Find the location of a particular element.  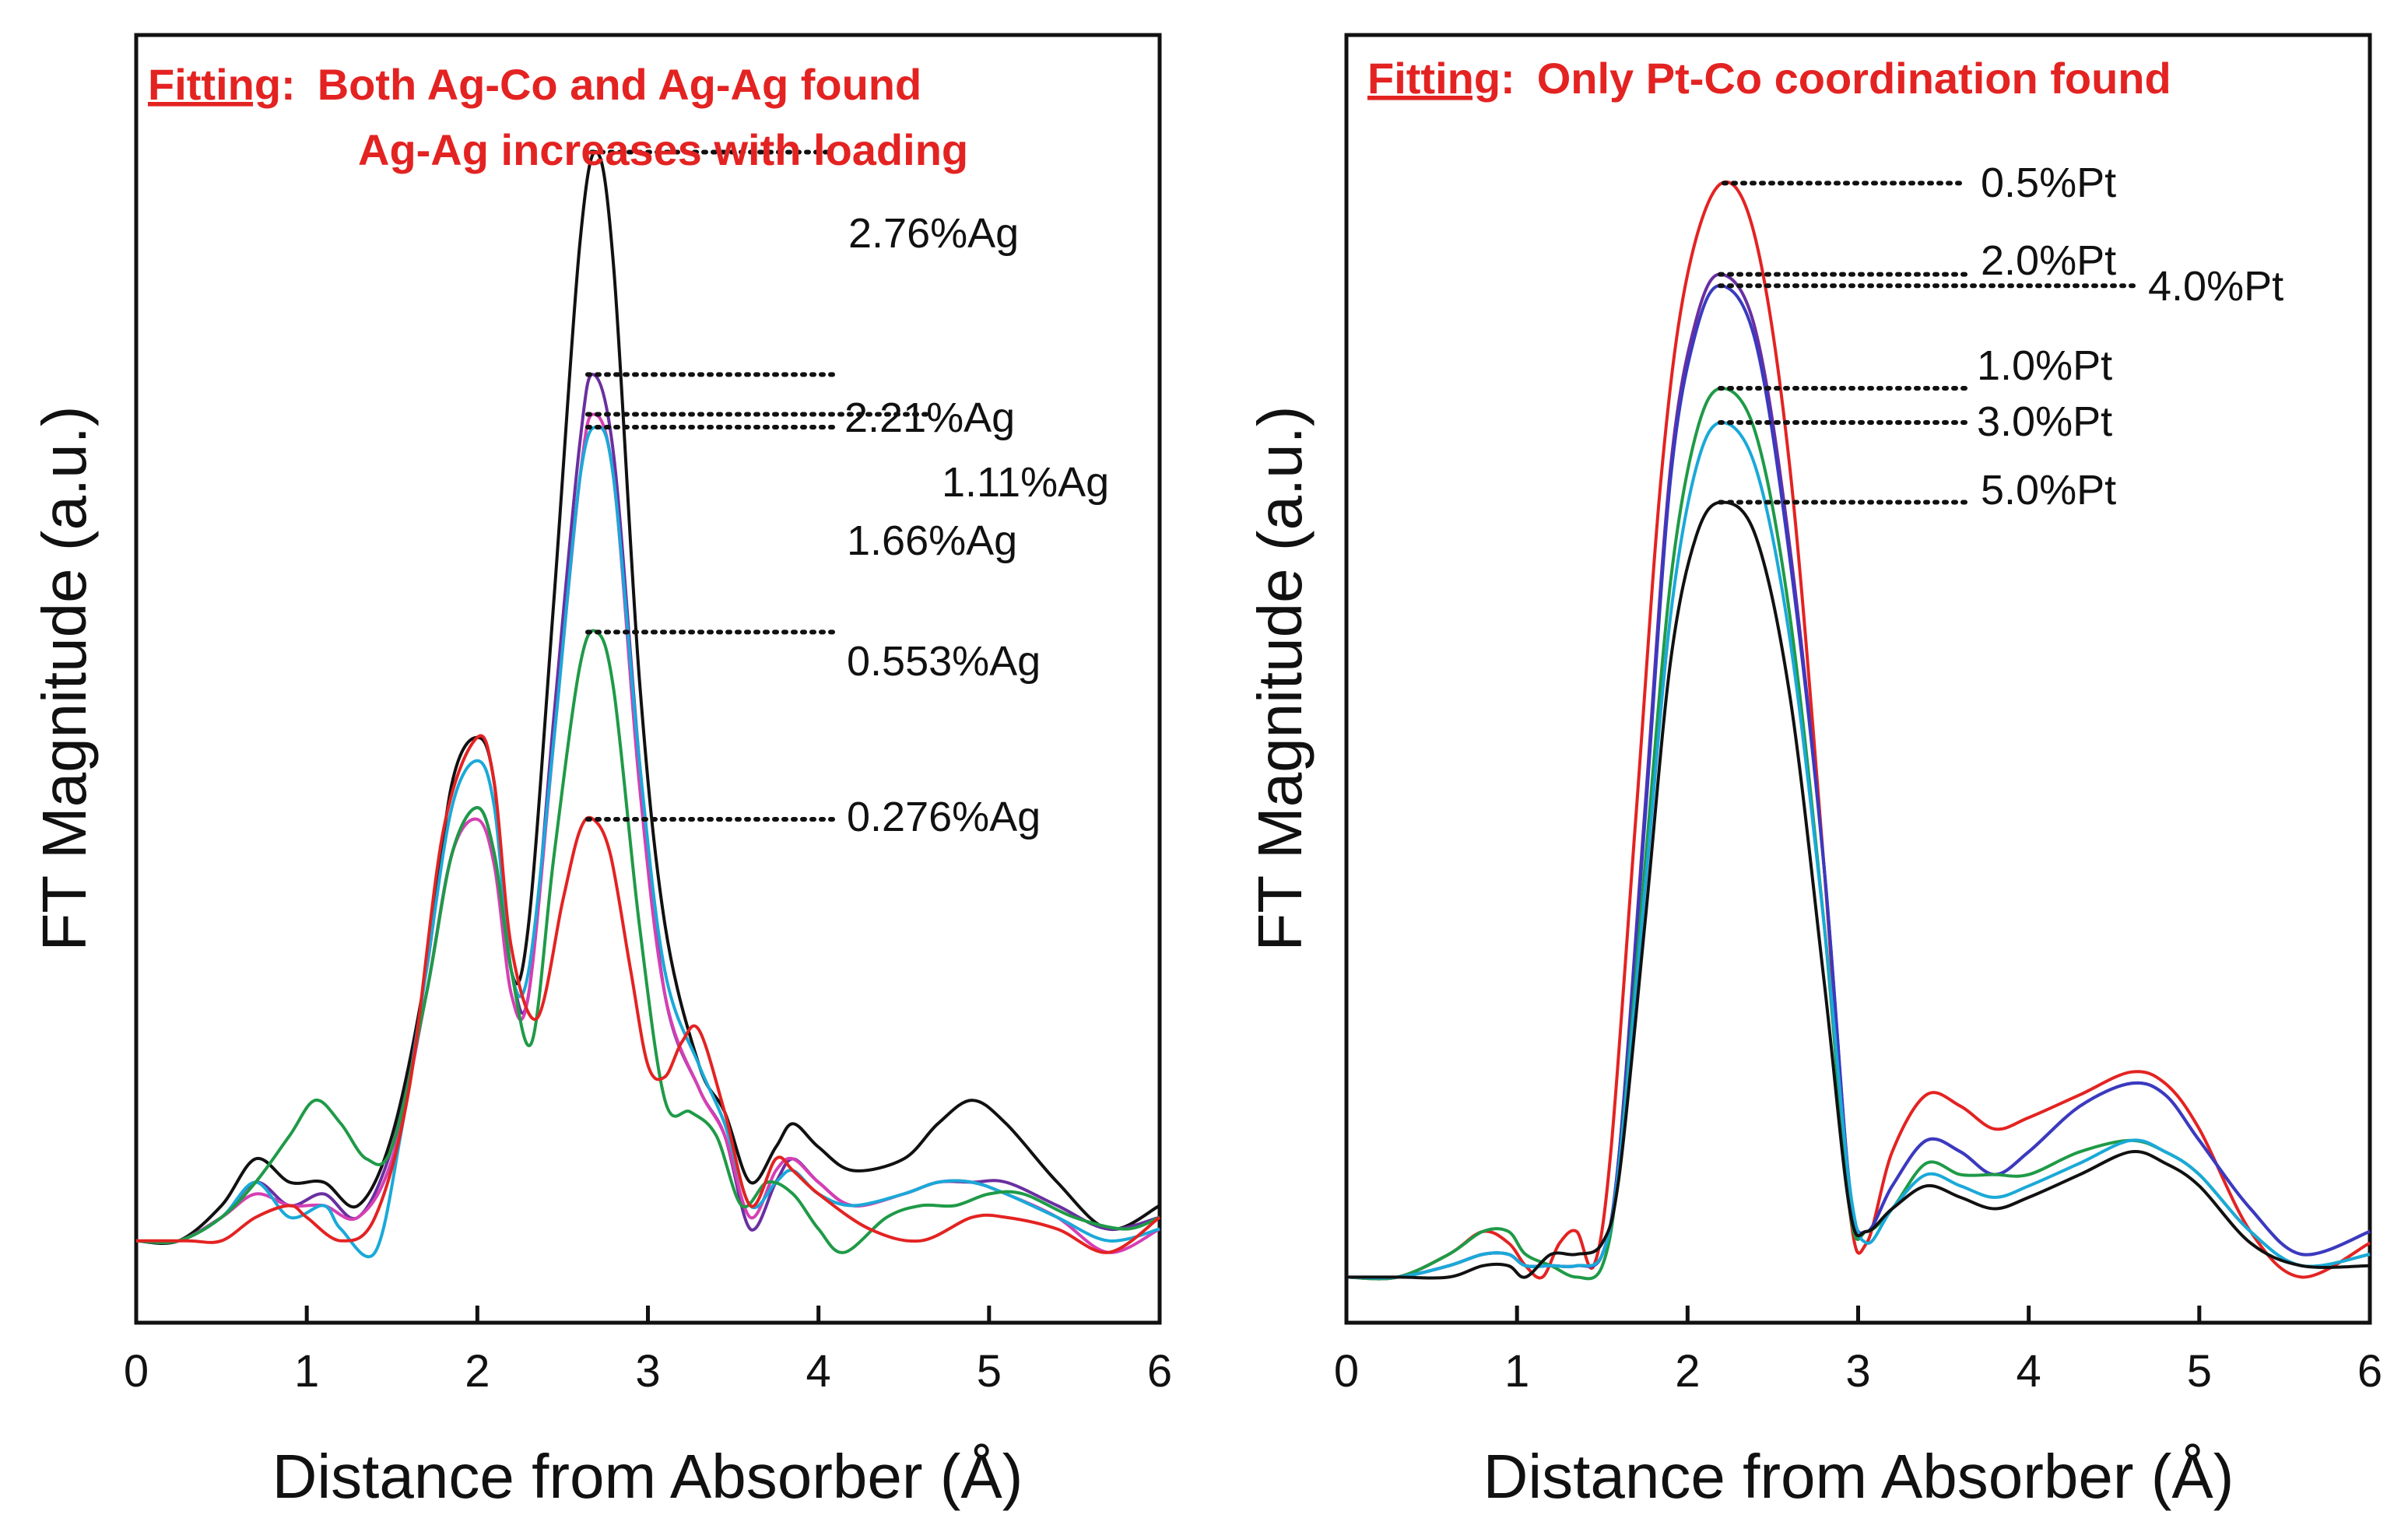

series-label-1.0%Pt: 1.0%Pt is located at coordinates (2045, 365).